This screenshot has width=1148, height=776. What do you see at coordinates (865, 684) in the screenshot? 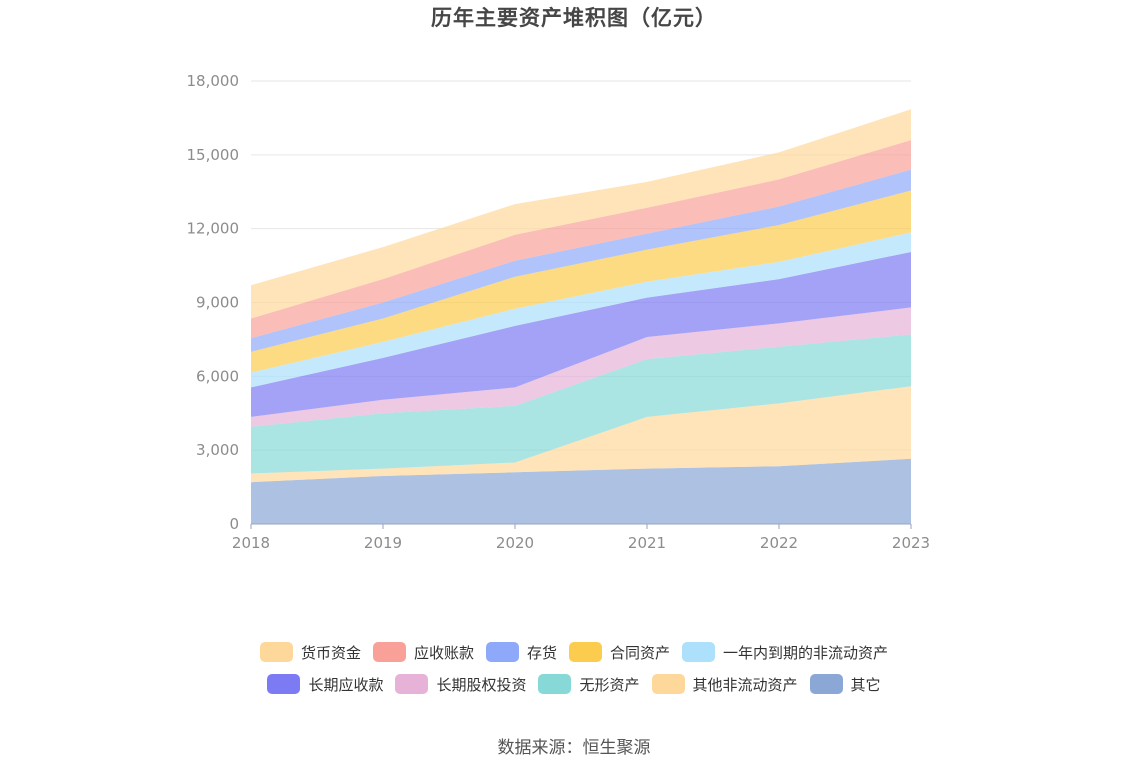
I see `legend-label: 其它` at bounding box center [865, 684].